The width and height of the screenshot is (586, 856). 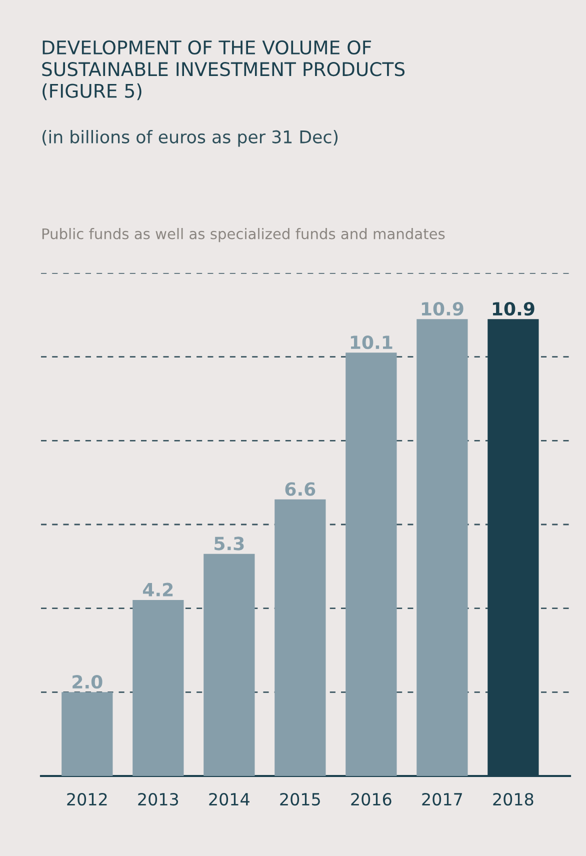 What do you see at coordinates (371, 342) in the screenshot?
I see `data-label: 10.1` at bounding box center [371, 342].